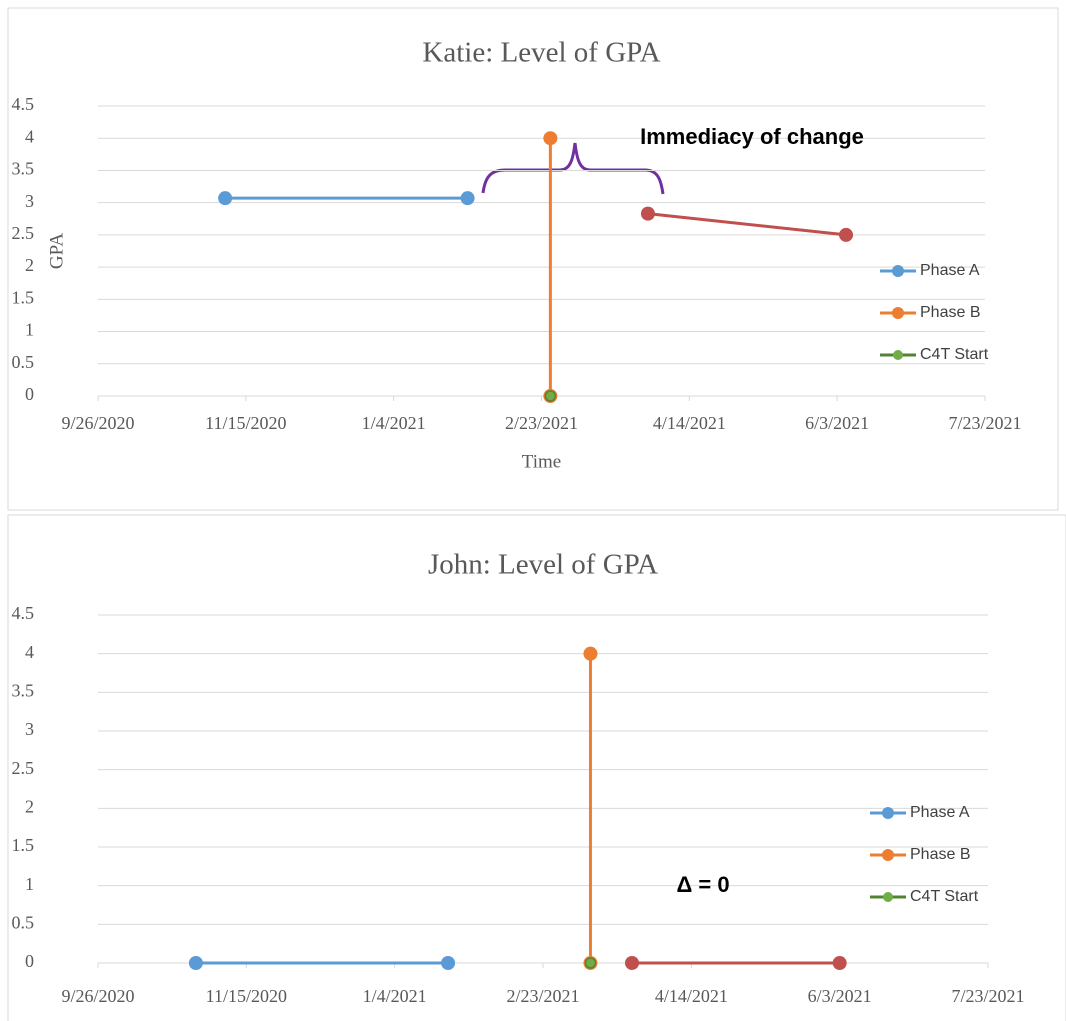 This screenshot has width=1066, height=1021. I want to click on x-axis-label: Time, so click(541, 461).